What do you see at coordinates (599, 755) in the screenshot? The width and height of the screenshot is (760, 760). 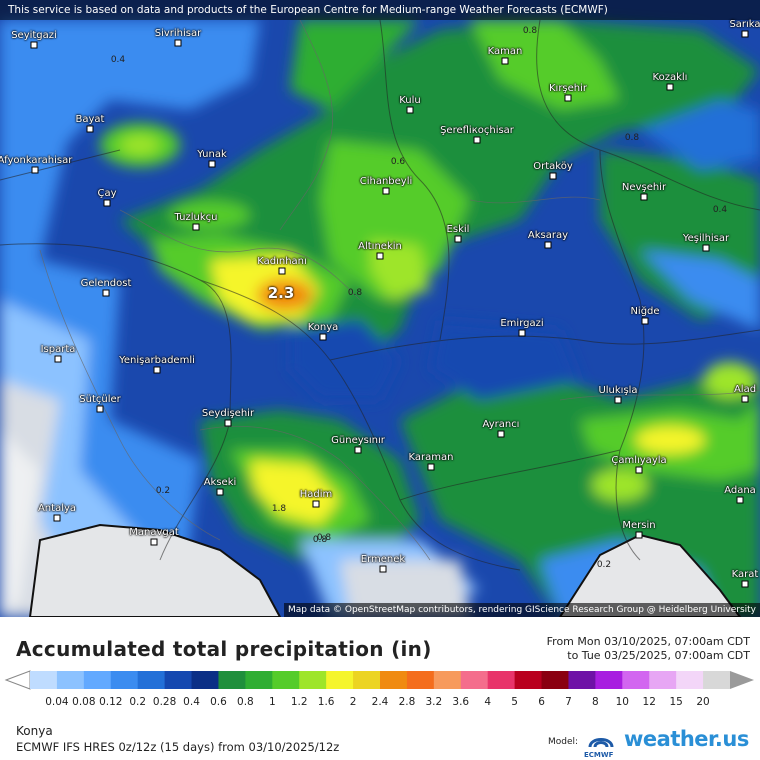 I see `ecmwf-logo-text: ECMWF` at bounding box center [599, 755].